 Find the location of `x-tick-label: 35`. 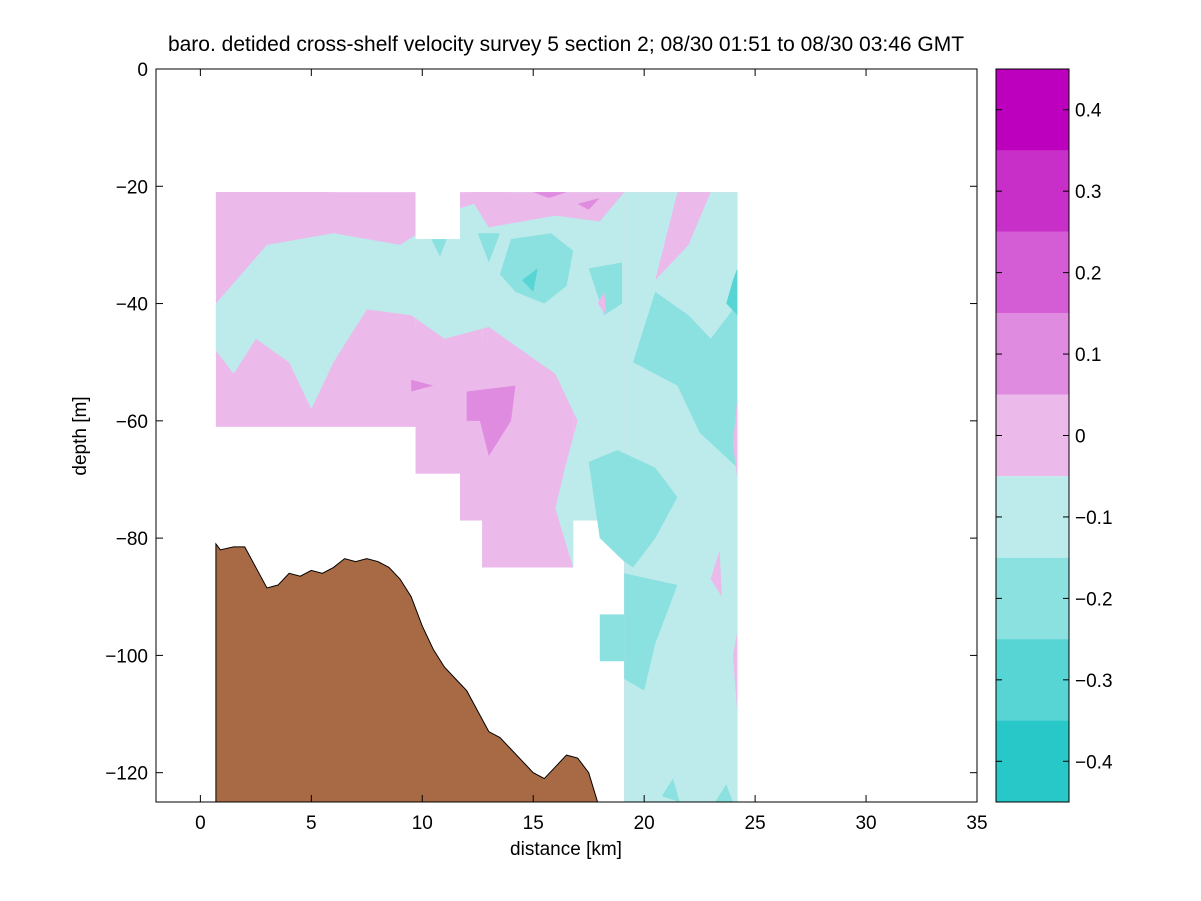

x-tick-label: 35 is located at coordinates (976, 823).